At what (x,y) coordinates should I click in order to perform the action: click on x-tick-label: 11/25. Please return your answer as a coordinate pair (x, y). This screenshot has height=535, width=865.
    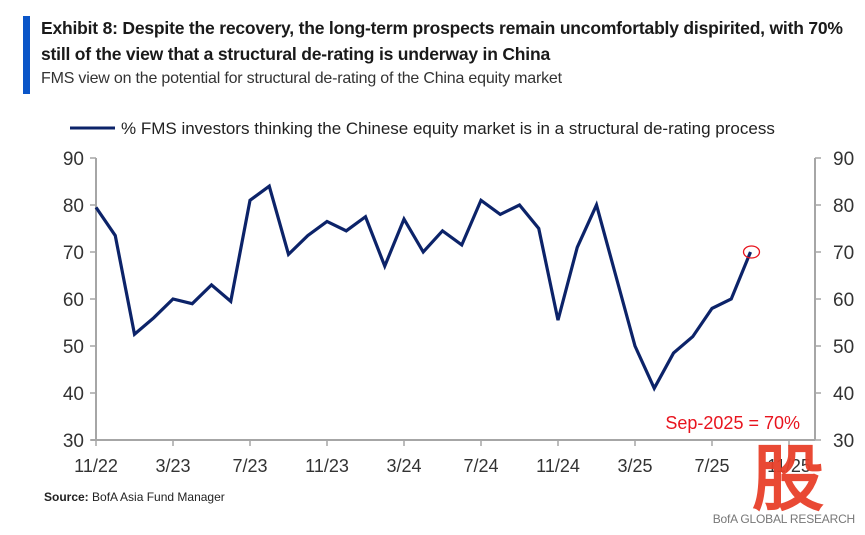
    Looking at the image, I should click on (789, 466).